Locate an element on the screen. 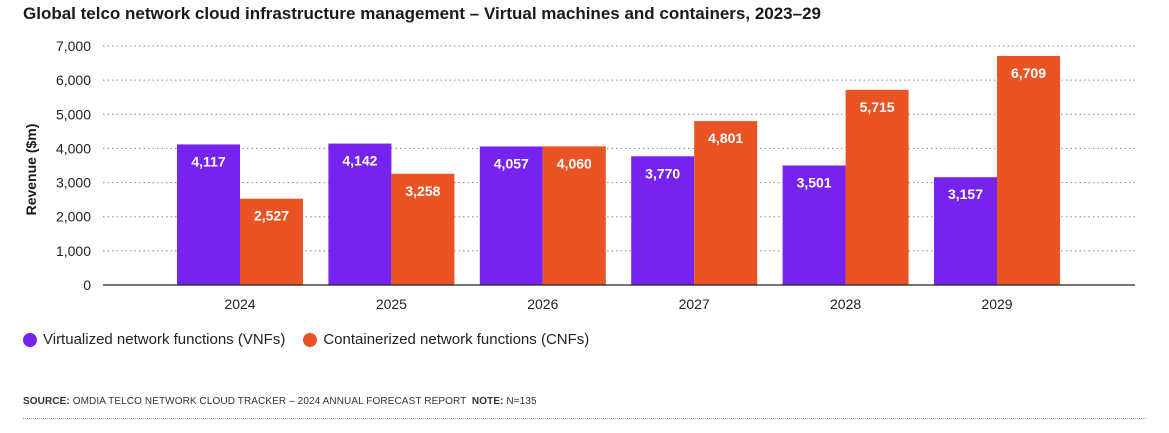  data-label-cnf: 6,709 is located at coordinates (1028, 73).